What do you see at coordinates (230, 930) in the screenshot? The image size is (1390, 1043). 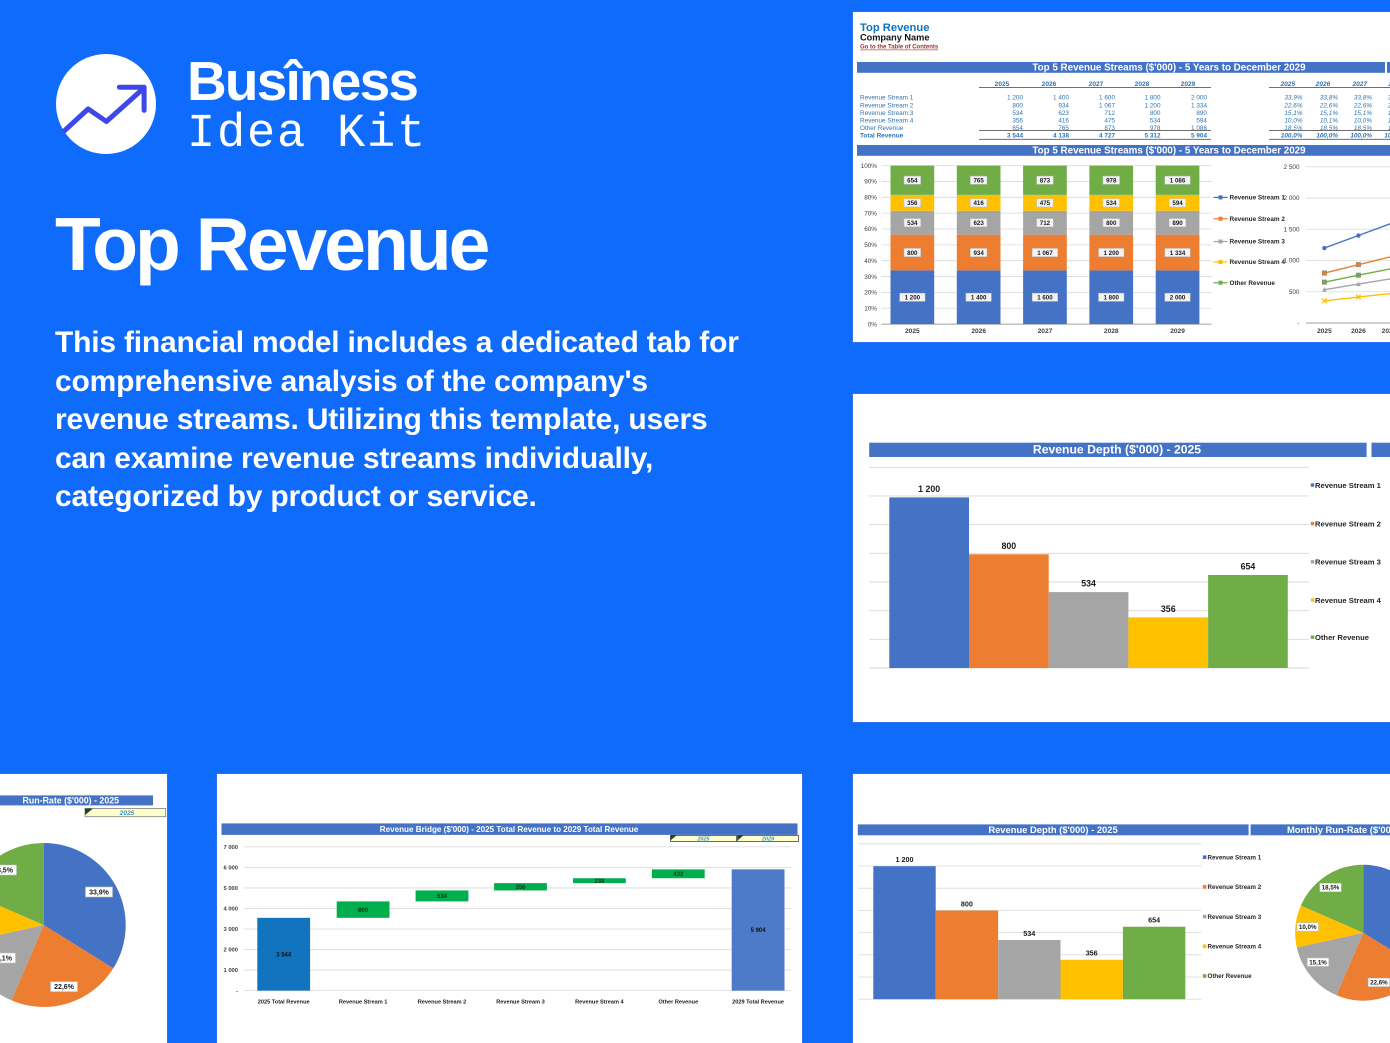 I see `svg-text: 3 000` at bounding box center [230, 930].